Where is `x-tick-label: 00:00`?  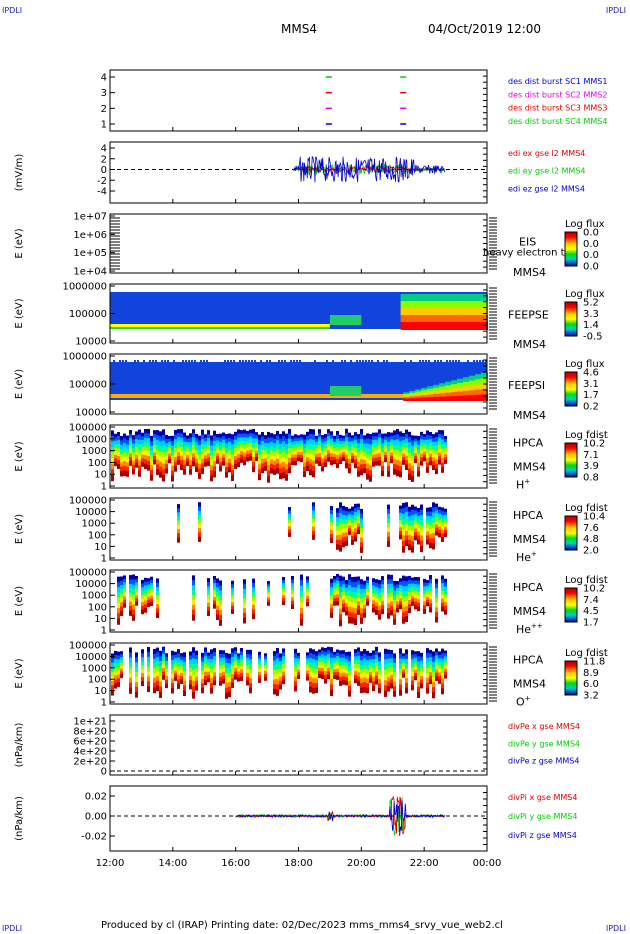 x-tick-label: 00:00 is located at coordinates (487, 863).